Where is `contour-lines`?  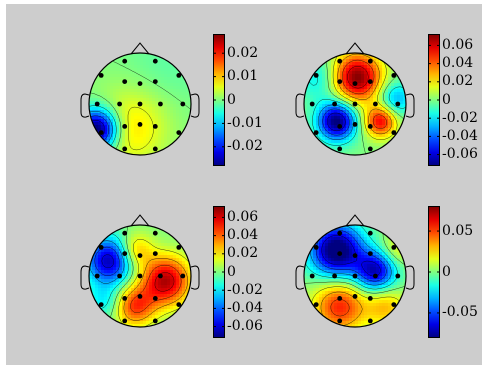
contour-lines is located at coordinates (357, 104).